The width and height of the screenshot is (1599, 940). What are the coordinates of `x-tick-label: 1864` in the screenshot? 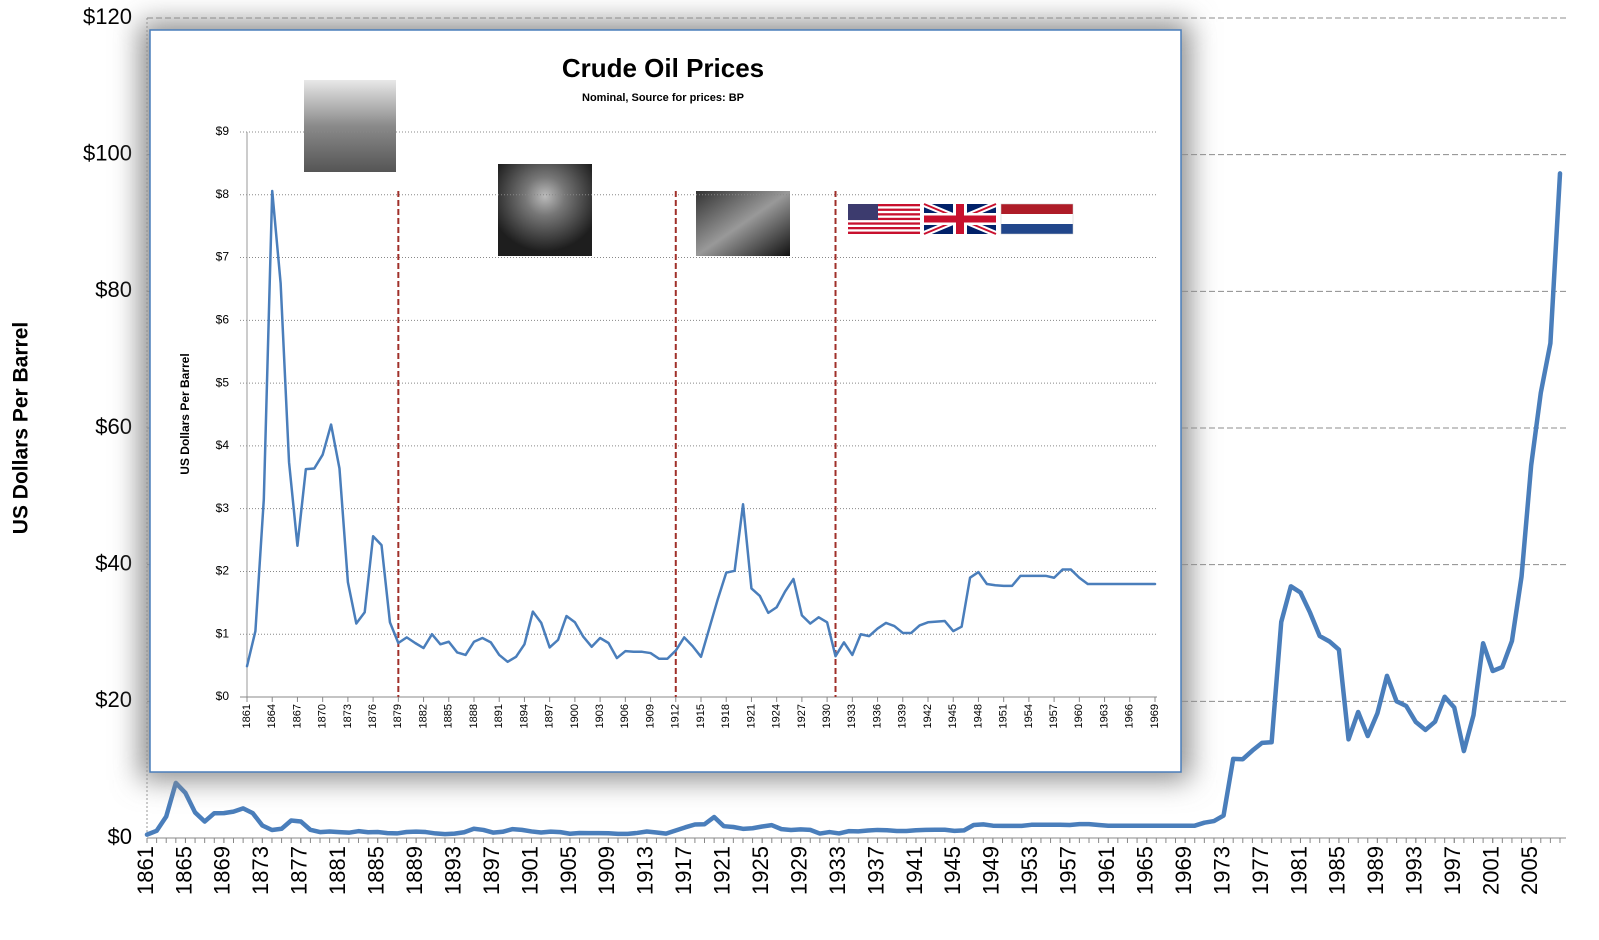 It's located at (272, 716).